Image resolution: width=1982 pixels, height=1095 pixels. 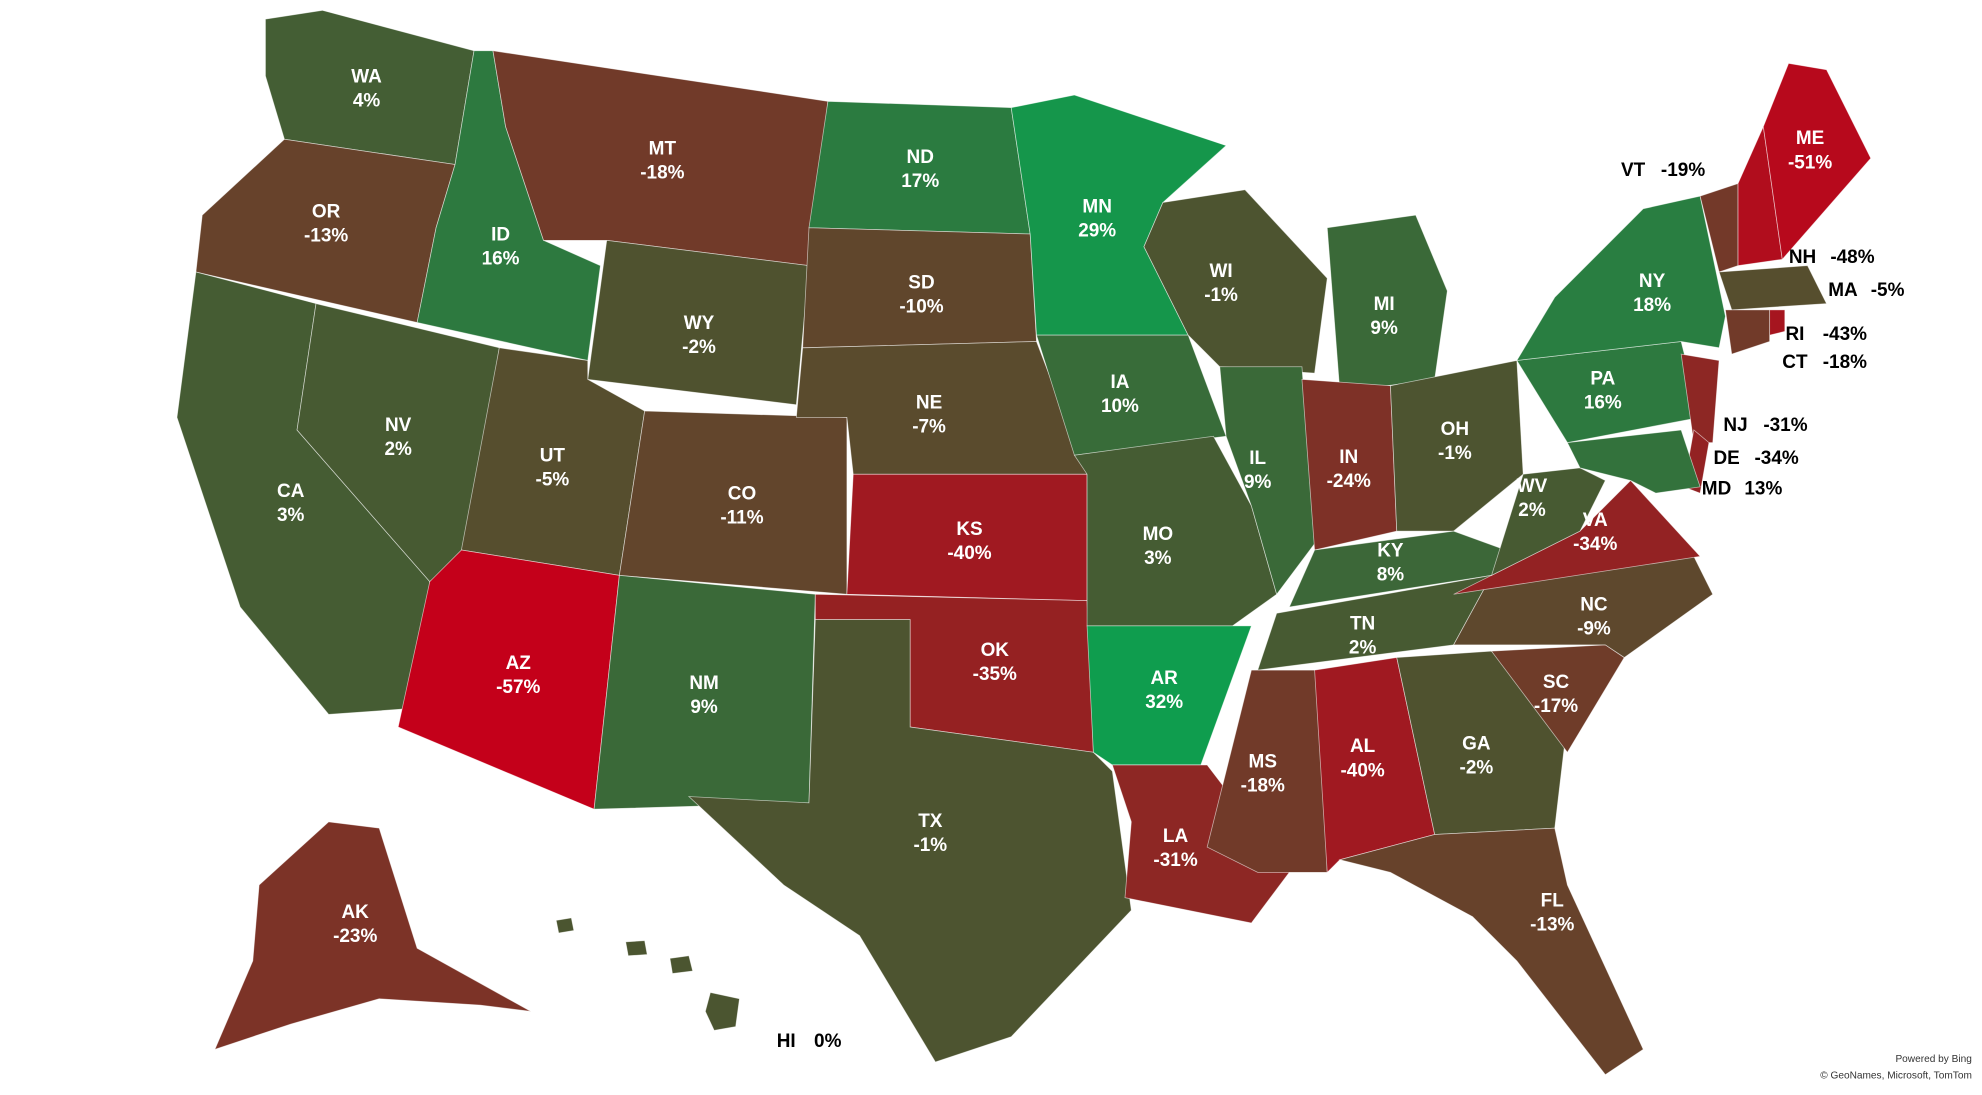 What do you see at coordinates (1795, 362) in the screenshot?
I see `state-code: CT` at bounding box center [1795, 362].